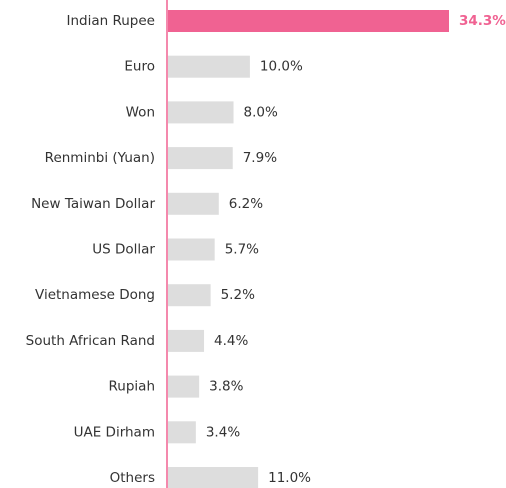  I want to click on value-label: 8.0%, so click(261, 112).